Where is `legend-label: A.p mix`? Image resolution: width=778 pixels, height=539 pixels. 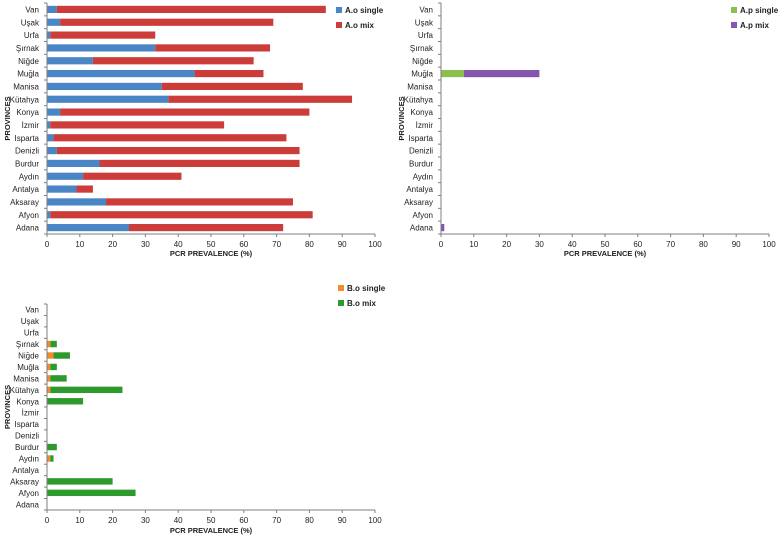 legend-label: A.p mix is located at coordinates (754, 25).